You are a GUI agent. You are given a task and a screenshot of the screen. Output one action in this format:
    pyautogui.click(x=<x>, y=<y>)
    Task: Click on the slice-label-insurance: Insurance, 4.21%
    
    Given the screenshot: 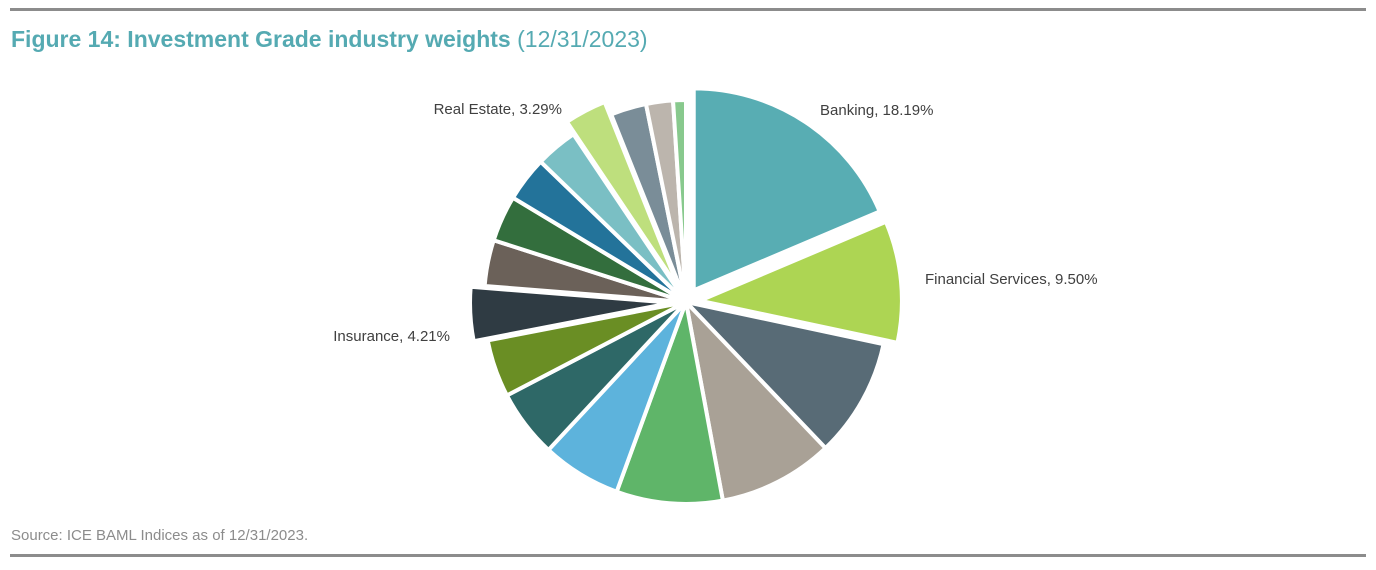 What is the action you would take?
    pyautogui.click(x=391, y=336)
    